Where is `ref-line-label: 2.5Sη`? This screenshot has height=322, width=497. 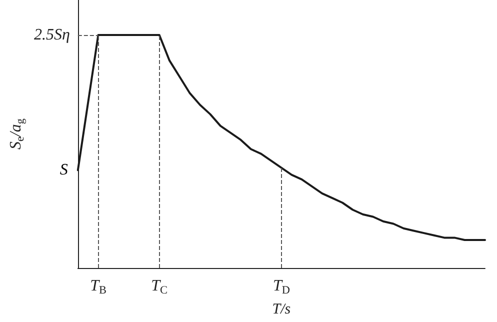
ref-line-label: 2.5Sη is located at coordinates (52, 35).